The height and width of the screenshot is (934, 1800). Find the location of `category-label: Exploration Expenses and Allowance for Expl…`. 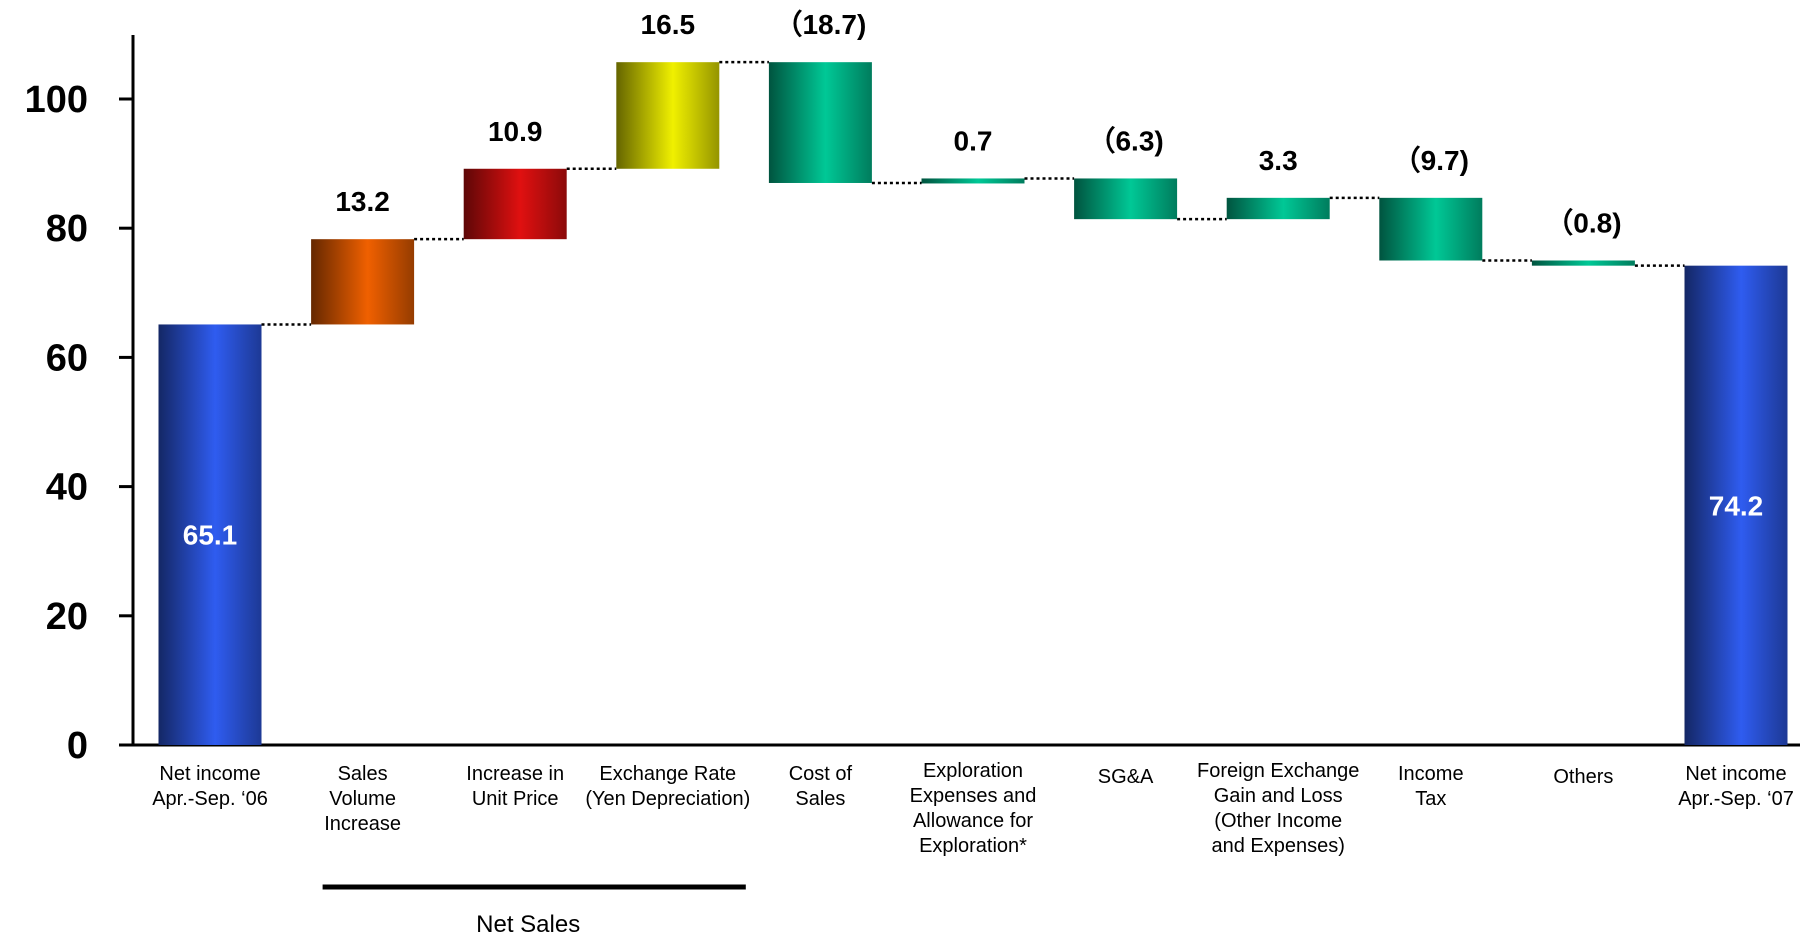

category-label: Exploration Expenses and Allowance for Expl… is located at coordinates (973, 808).